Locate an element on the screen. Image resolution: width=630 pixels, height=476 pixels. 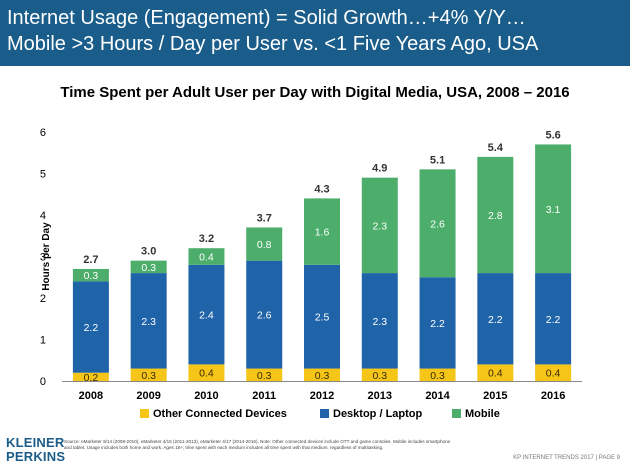
y-tick-label: 6 is located at coordinates (43, 133).